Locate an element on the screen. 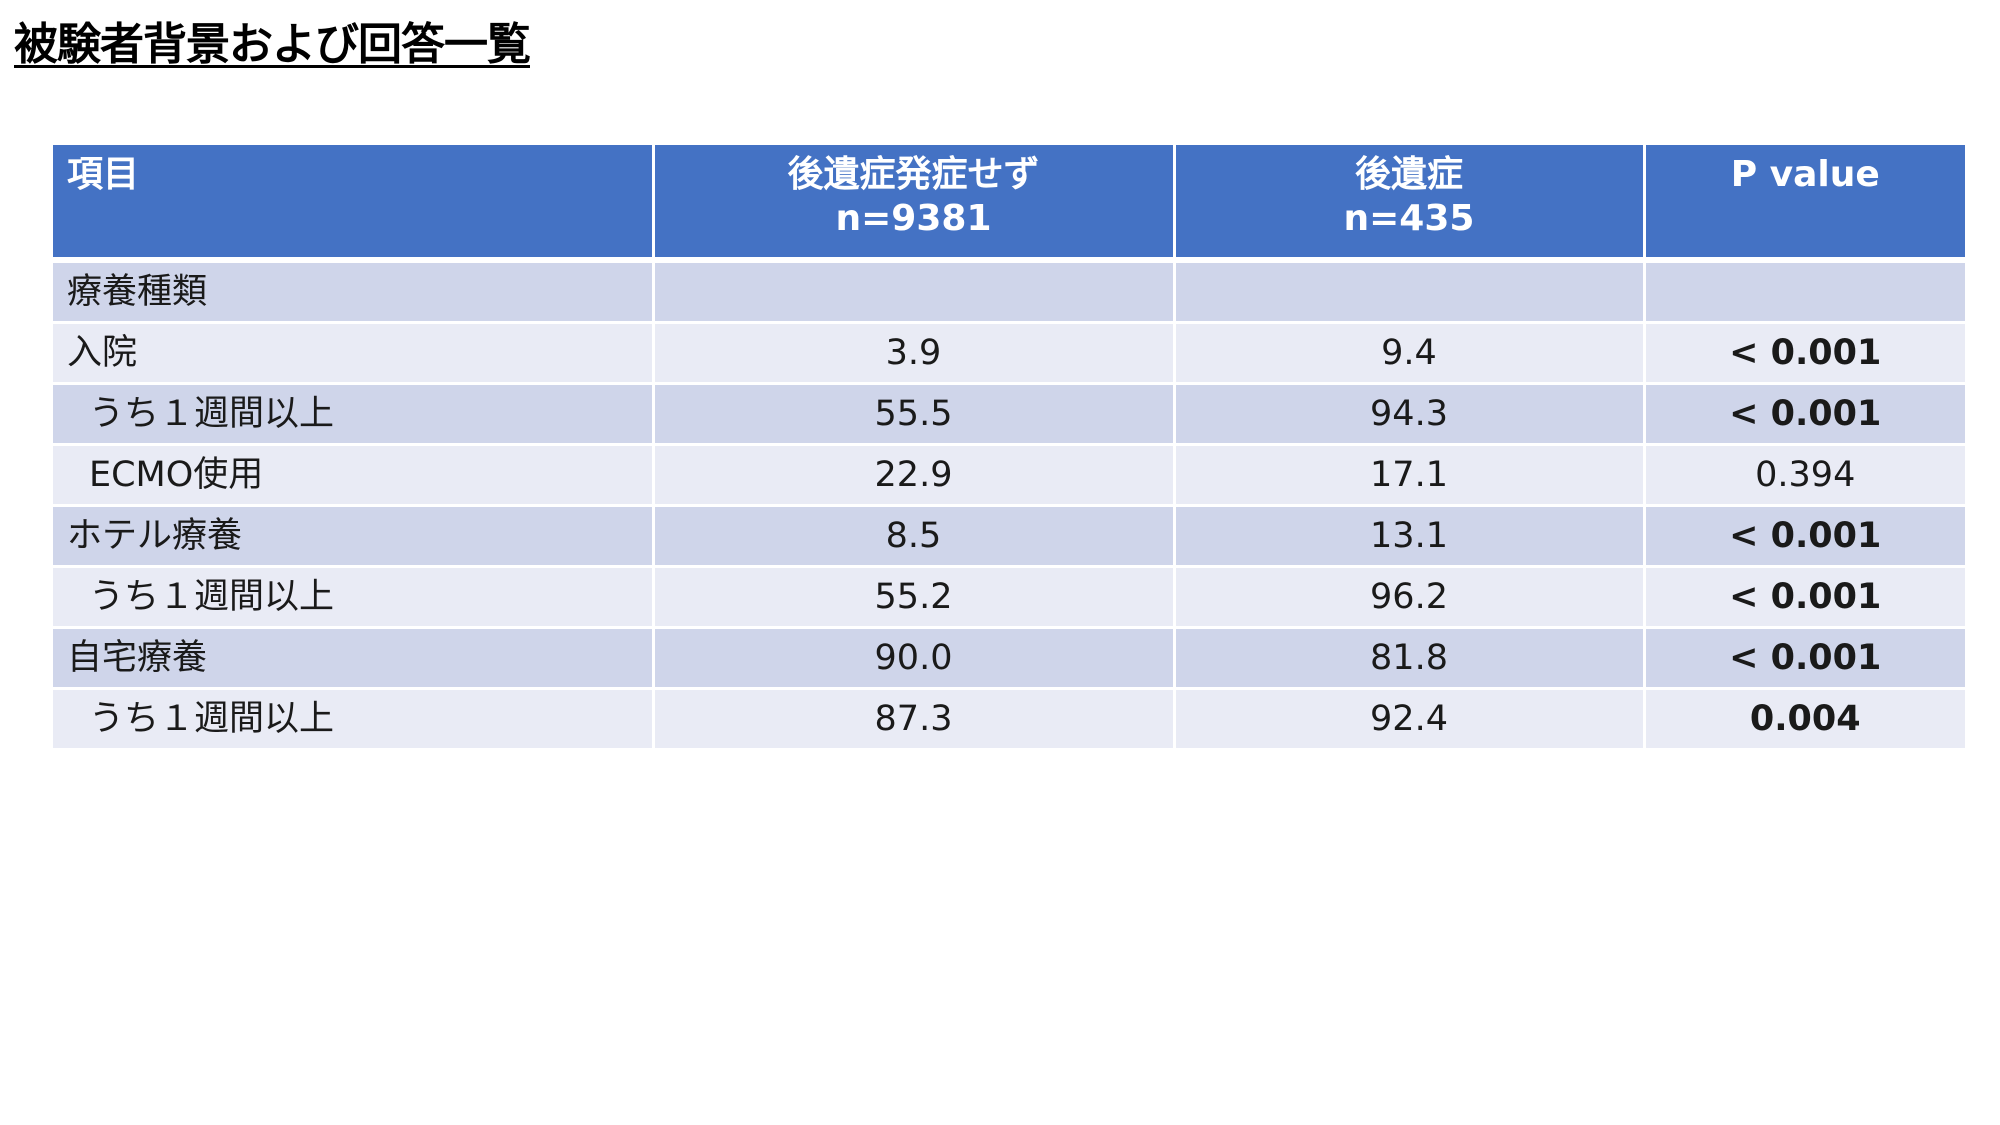 The height and width of the screenshot is (1125, 2000). row-label: 療養種類 is located at coordinates (354, 292).